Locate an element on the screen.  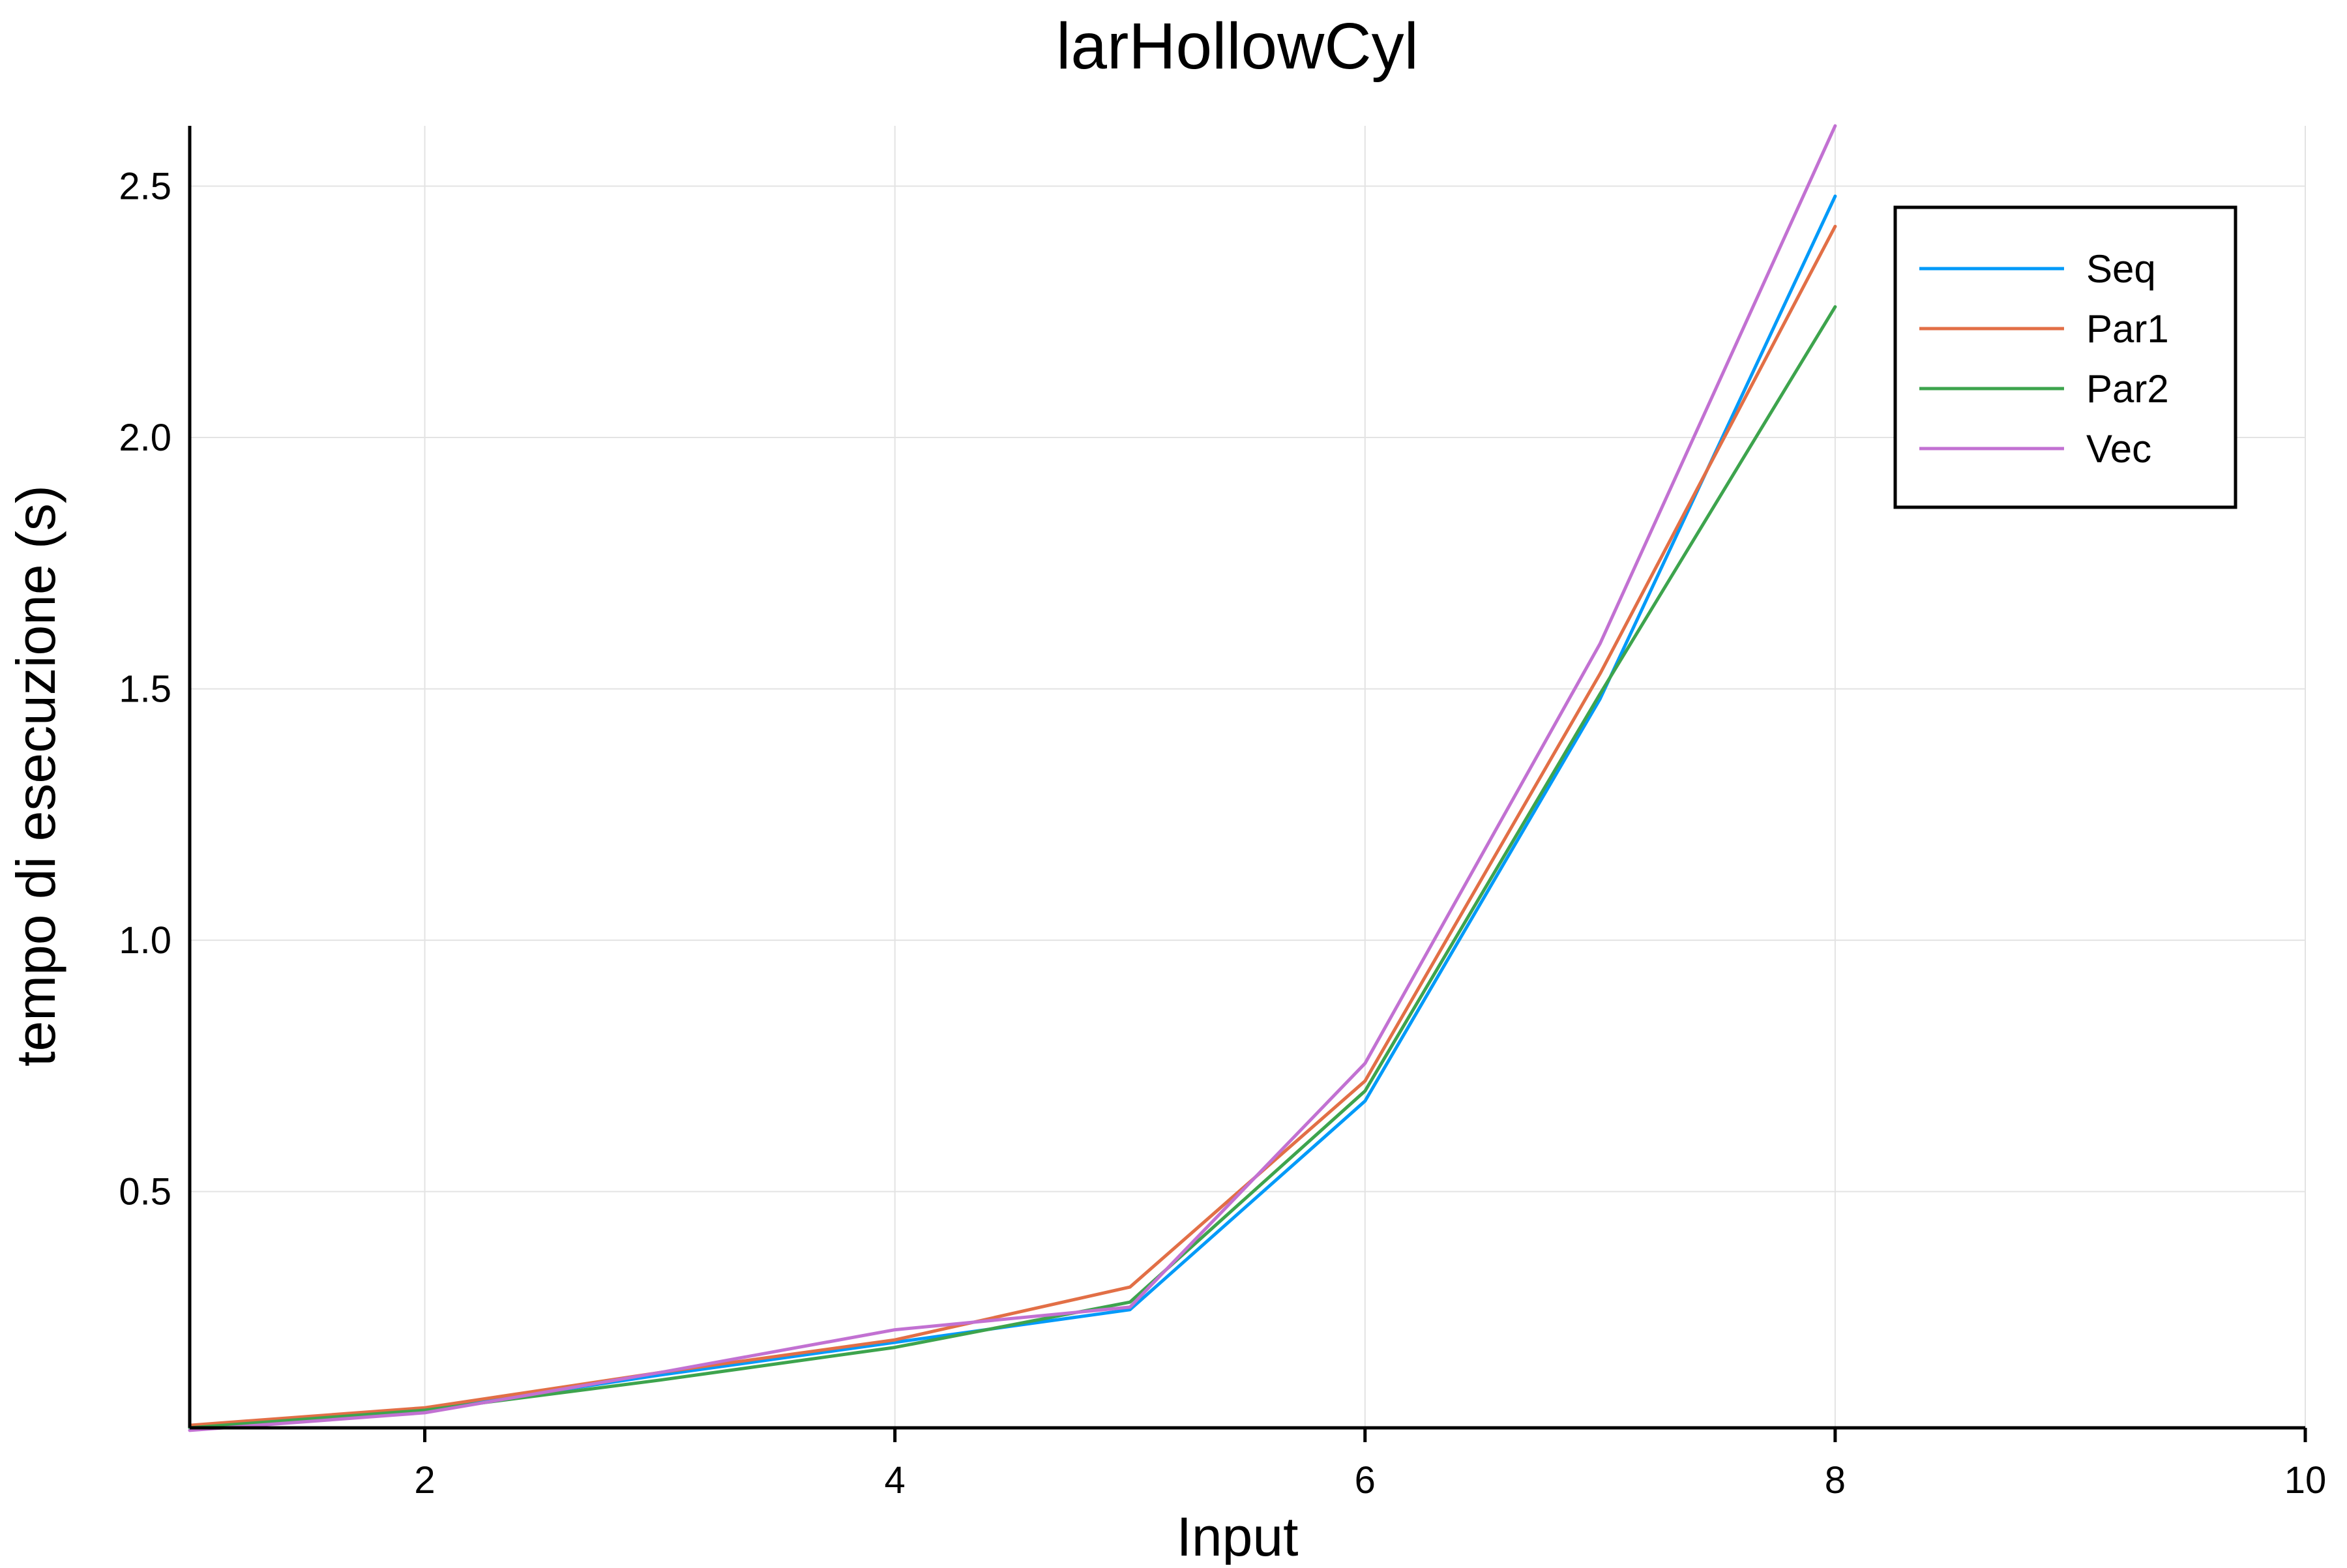
chart-title: larHollowCyl is located at coordinates (1237, 46).